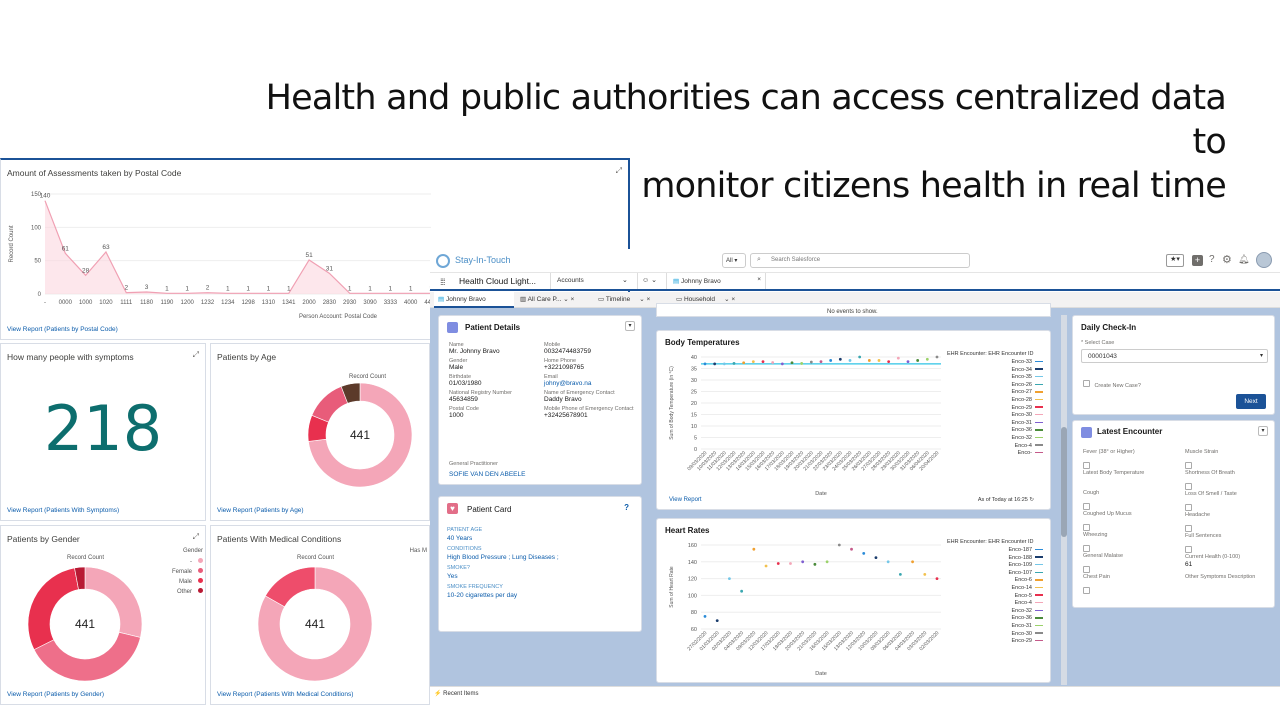 The width and height of the screenshot is (1280, 720). I want to click on chevron-down-icon: ⌄, so click(625, 280).